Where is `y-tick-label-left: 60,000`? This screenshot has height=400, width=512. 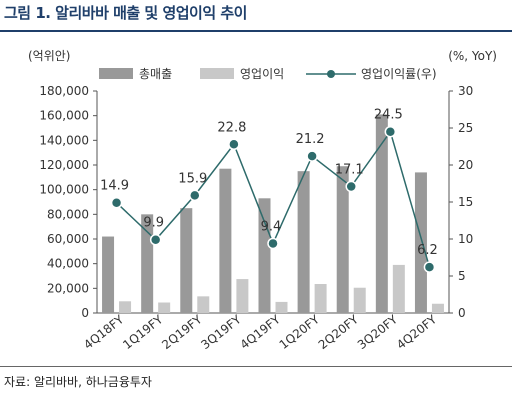 y-tick-label-left: 60,000 is located at coordinates (68, 239).